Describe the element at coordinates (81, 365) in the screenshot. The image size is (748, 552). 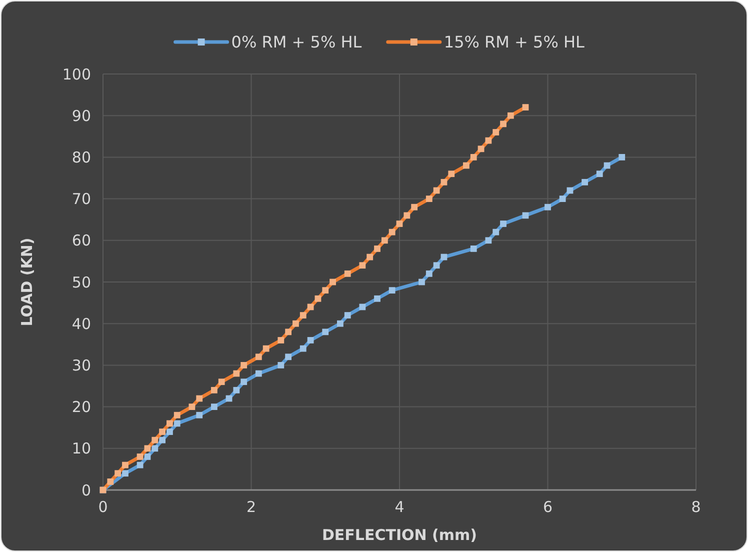
I see `y-tick-label: 30` at that location.